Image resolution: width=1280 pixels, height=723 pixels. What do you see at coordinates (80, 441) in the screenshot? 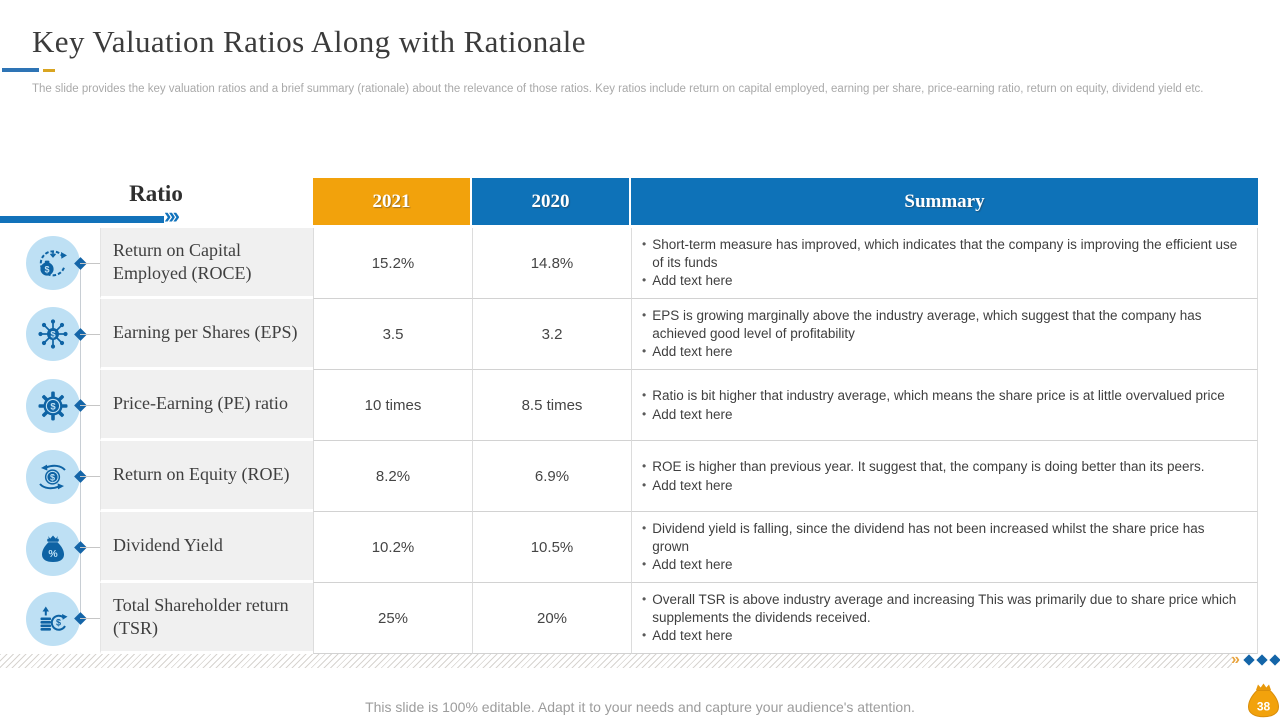
I see `icon-rail-line` at bounding box center [80, 441].